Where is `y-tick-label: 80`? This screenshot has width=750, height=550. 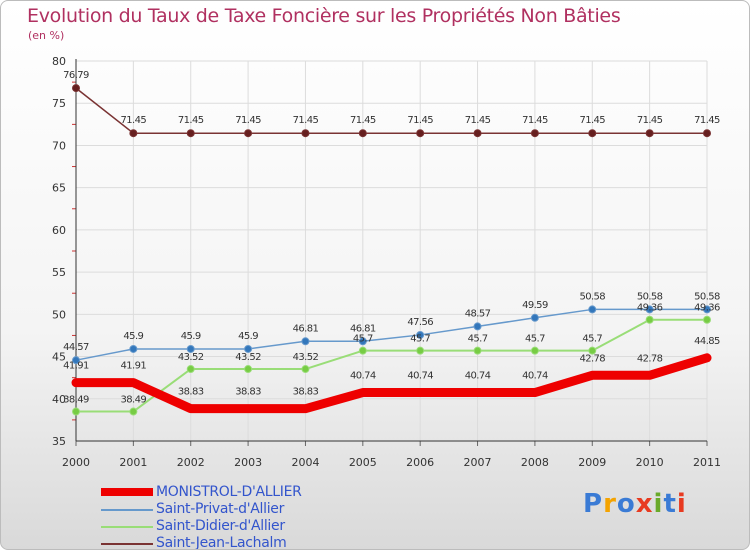 y-tick-label: 80 is located at coordinates (59, 61).